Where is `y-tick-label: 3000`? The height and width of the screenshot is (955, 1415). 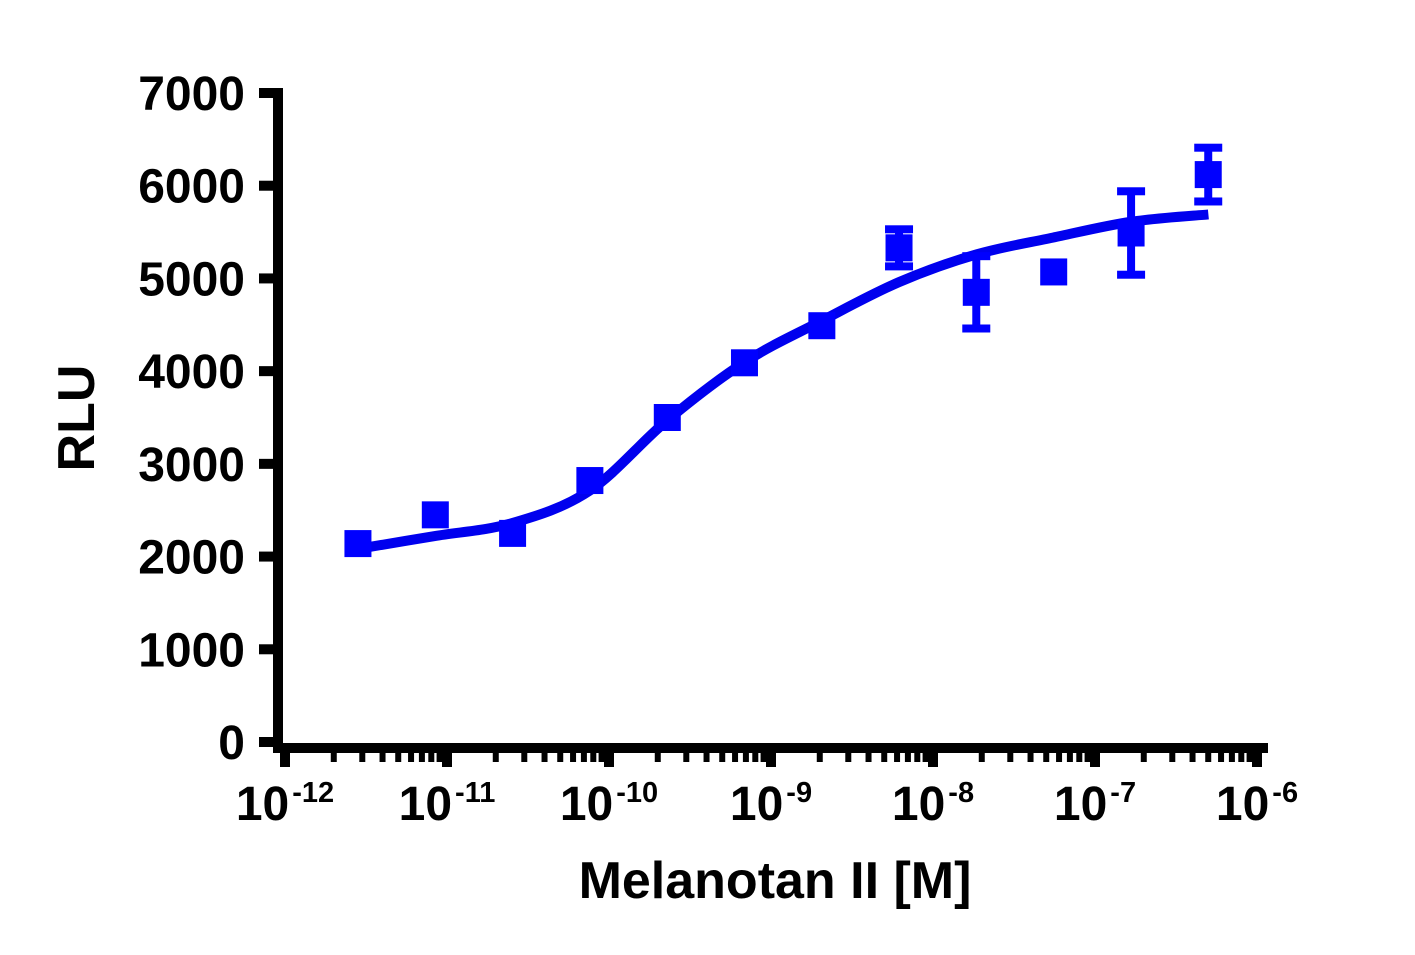 y-tick-label: 3000 is located at coordinates (191, 465).